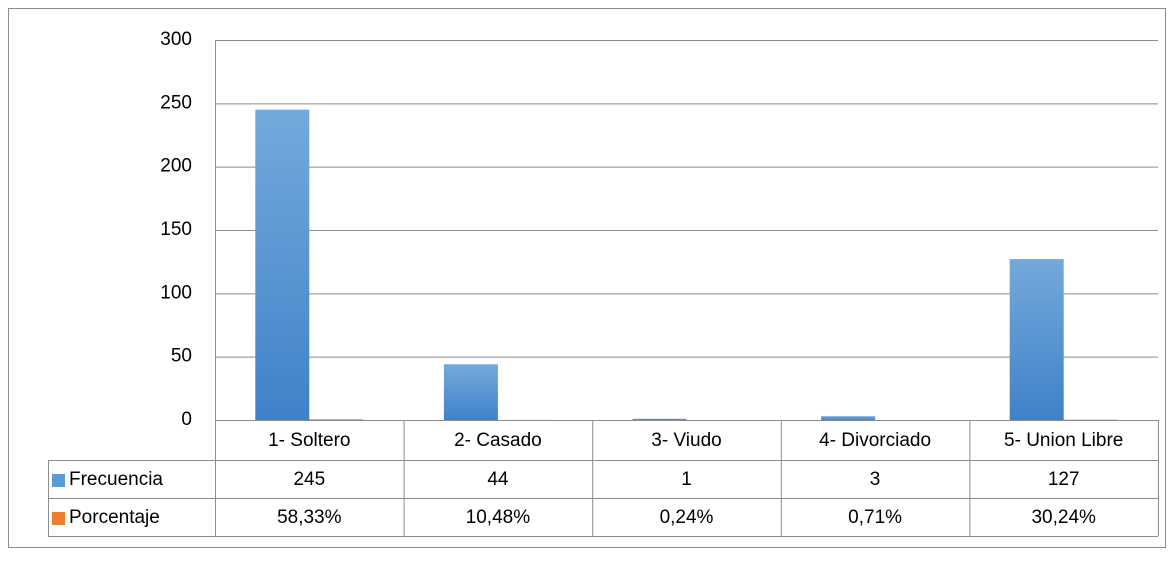  What do you see at coordinates (309, 440) in the screenshot?
I see `x-tick-label: 1- Soltero` at bounding box center [309, 440].